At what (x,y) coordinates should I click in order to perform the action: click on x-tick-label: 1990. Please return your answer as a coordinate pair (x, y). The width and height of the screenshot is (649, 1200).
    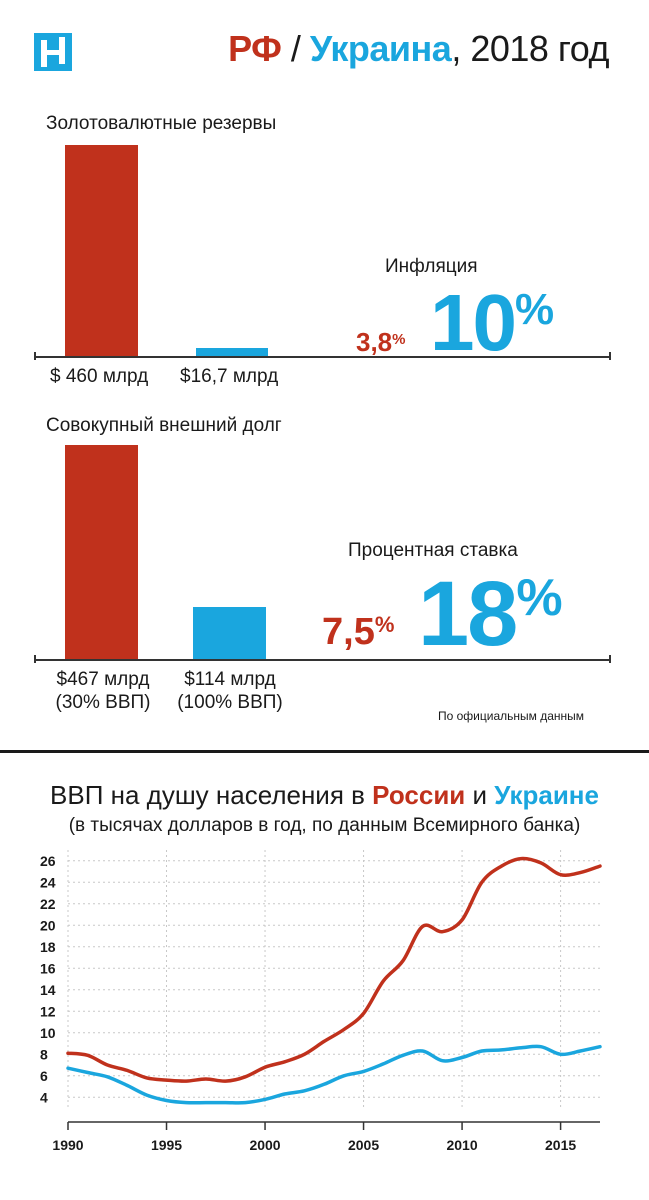
    Looking at the image, I should click on (67, 1145).